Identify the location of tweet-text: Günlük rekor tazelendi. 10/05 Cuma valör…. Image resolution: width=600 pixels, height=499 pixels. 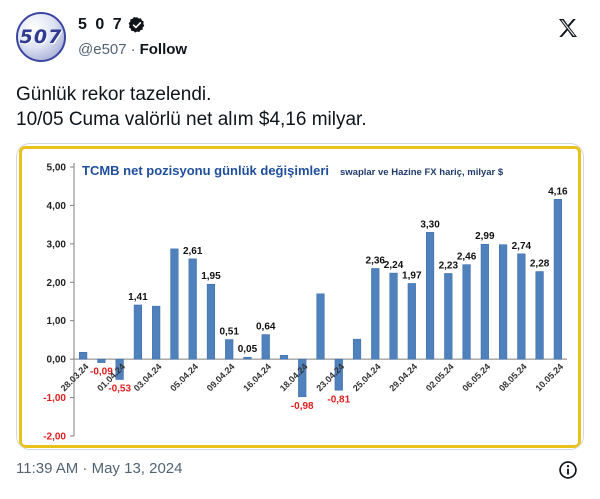
(300, 107).